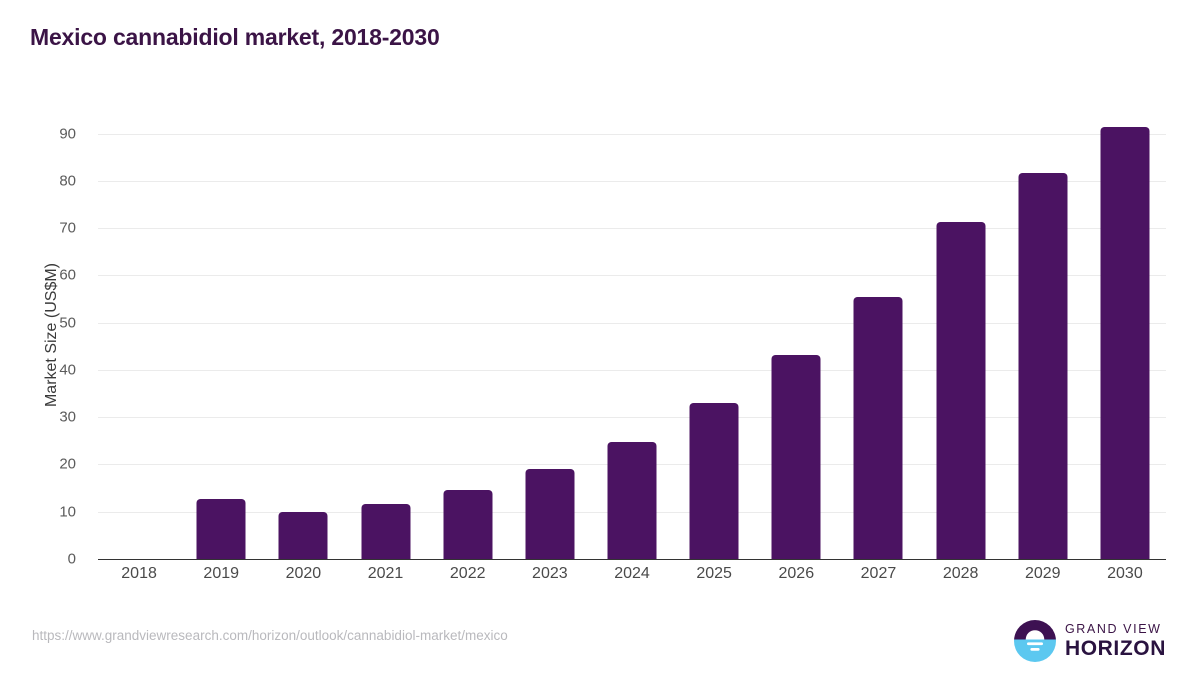  Describe the element at coordinates (385, 573) in the screenshot. I see `x-axis-tick-label: 2021` at that location.